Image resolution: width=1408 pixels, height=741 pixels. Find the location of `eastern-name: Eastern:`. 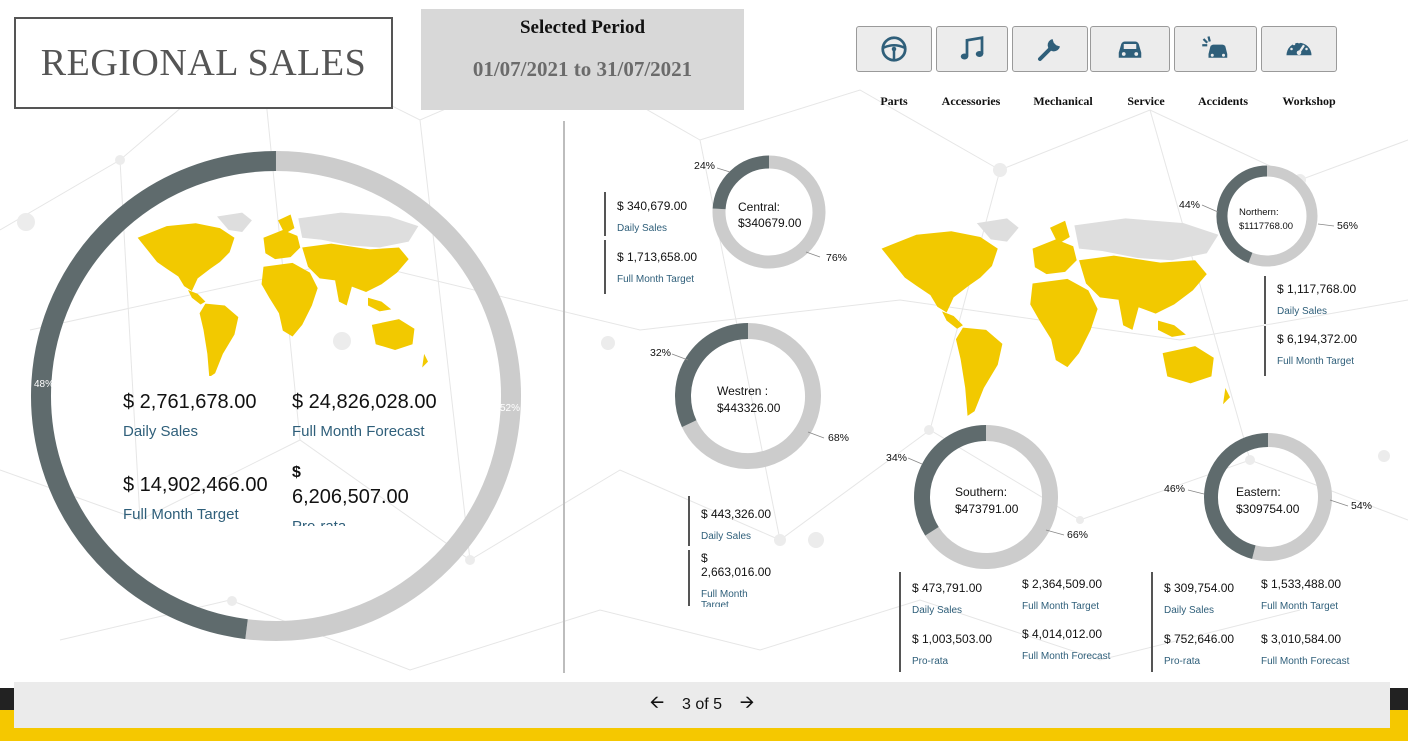

eastern-name: Eastern: is located at coordinates (1258, 492).